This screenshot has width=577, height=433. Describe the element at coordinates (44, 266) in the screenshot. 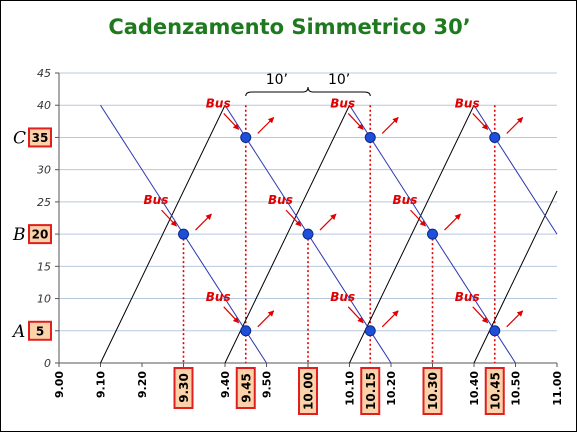

I see `y-tick-label: 15` at that location.